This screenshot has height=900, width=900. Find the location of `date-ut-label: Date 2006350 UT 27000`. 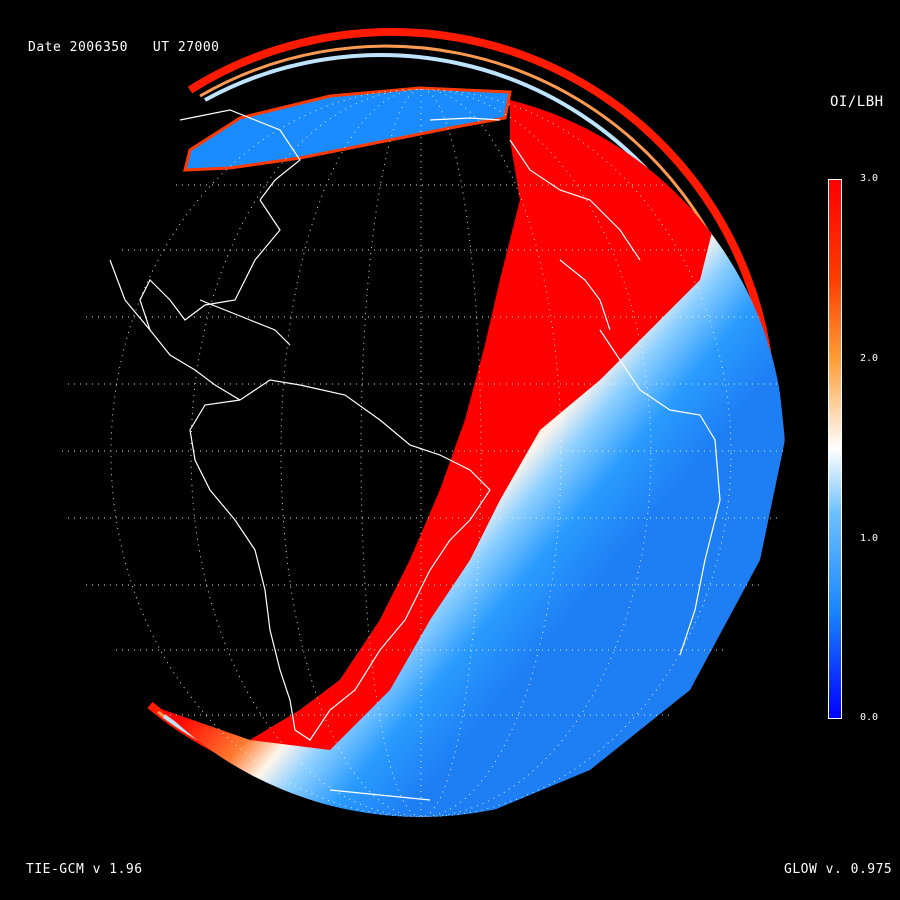

date-ut-label: Date 2006350 UT 27000 is located at coordinates (124, 47).